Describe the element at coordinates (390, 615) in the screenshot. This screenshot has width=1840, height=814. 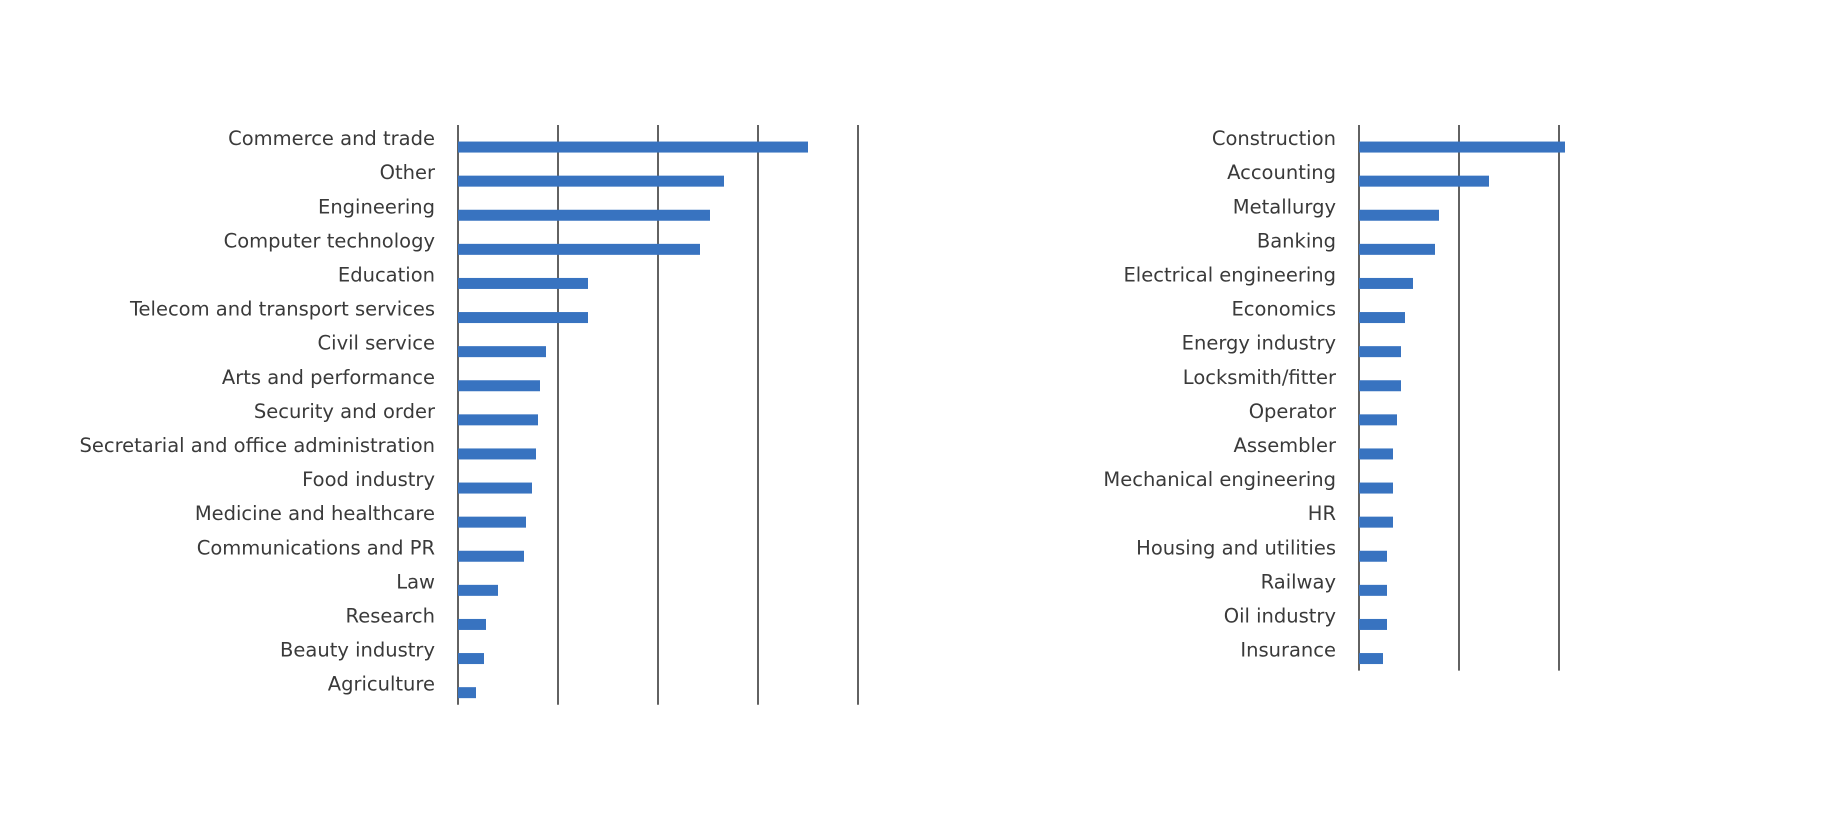
I see `category-label: Research` at that location.